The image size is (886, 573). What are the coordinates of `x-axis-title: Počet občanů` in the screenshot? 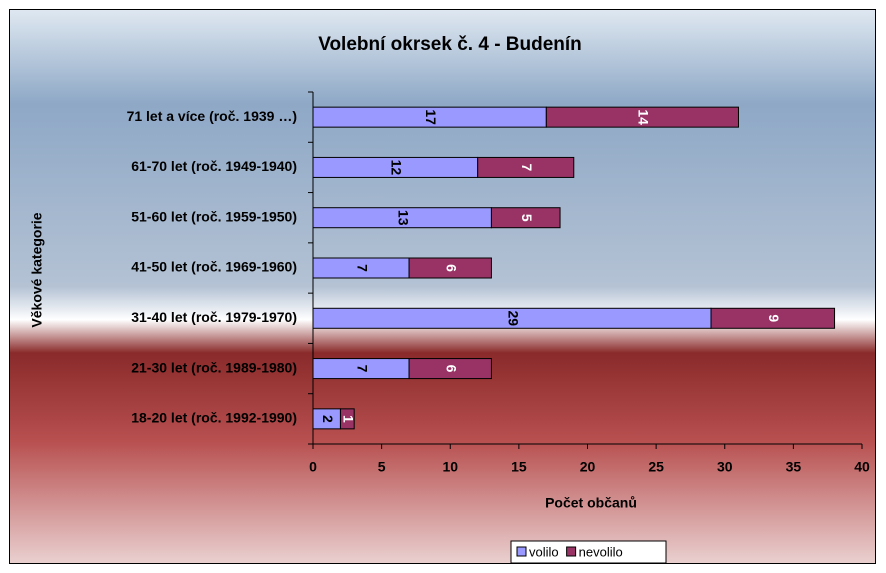 It's located at (591, 503).